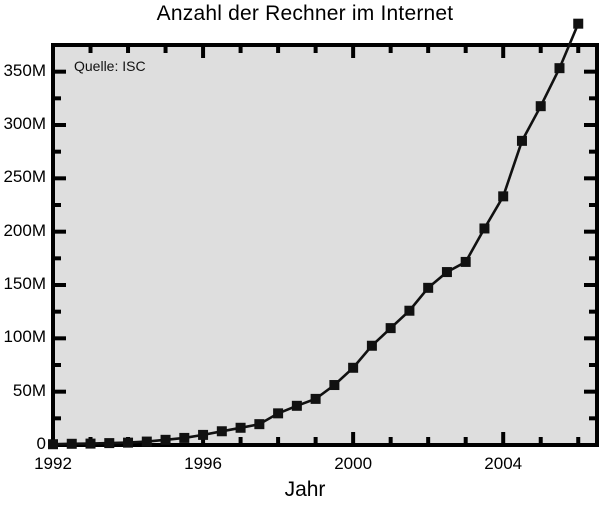  I want to click on chart-title: Anzahl der Rechner im Internet, so click(305, 13).